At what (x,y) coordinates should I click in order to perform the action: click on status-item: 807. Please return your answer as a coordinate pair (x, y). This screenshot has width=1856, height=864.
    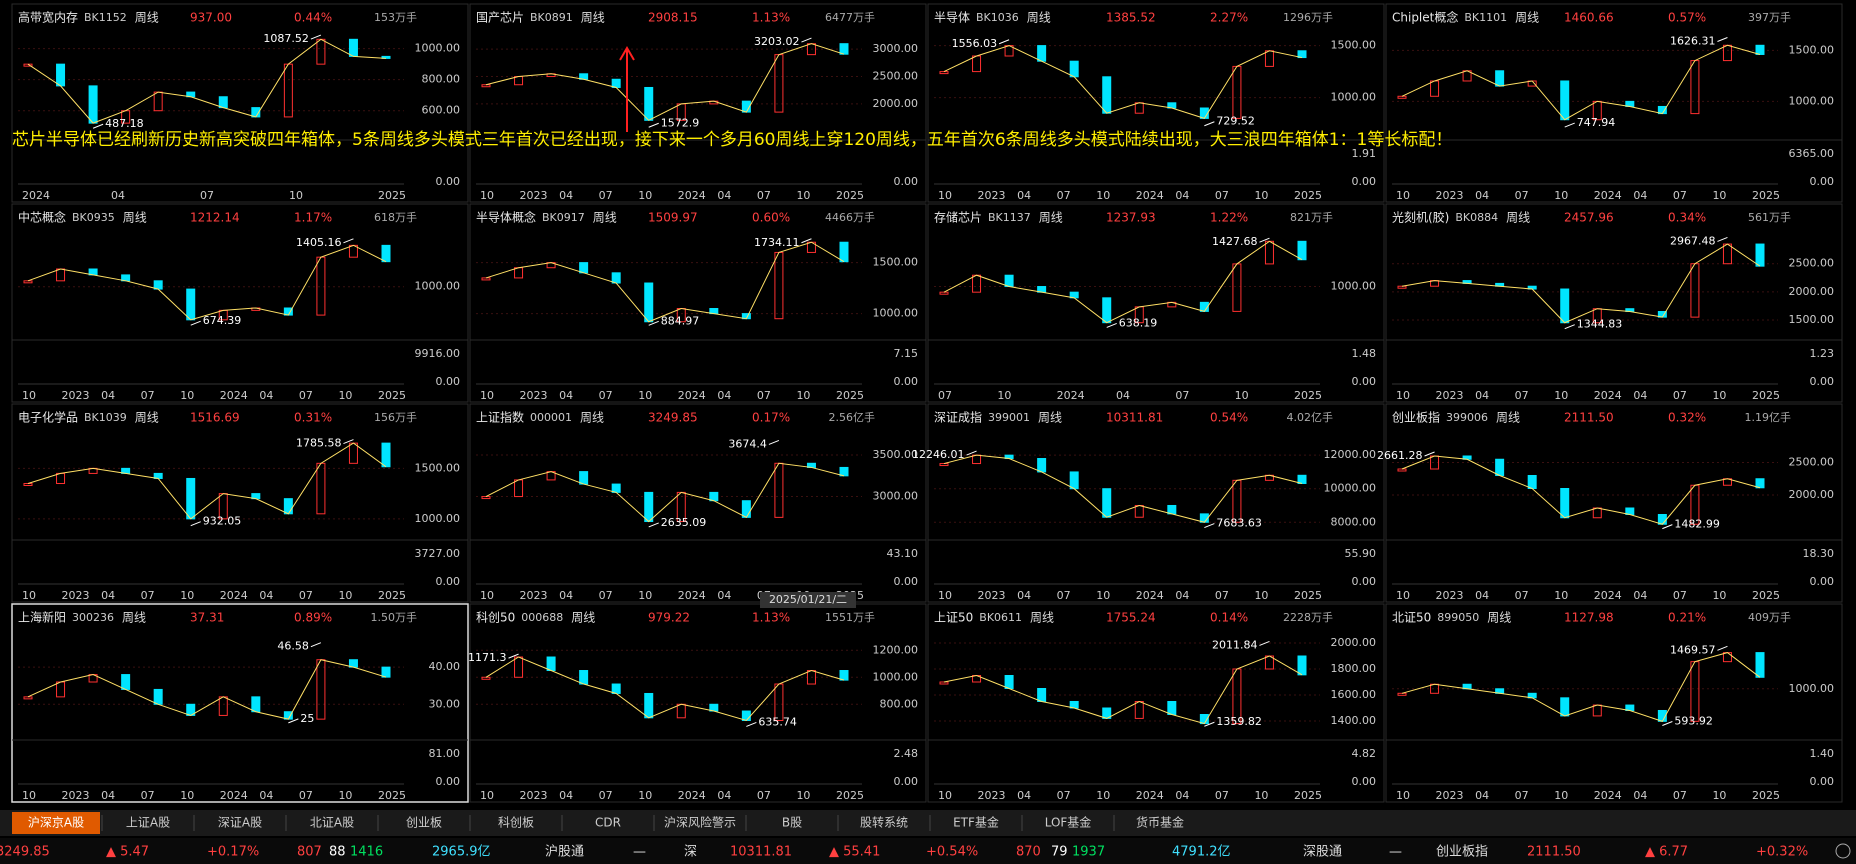
    Looking at the image, I should click on (309, 852).